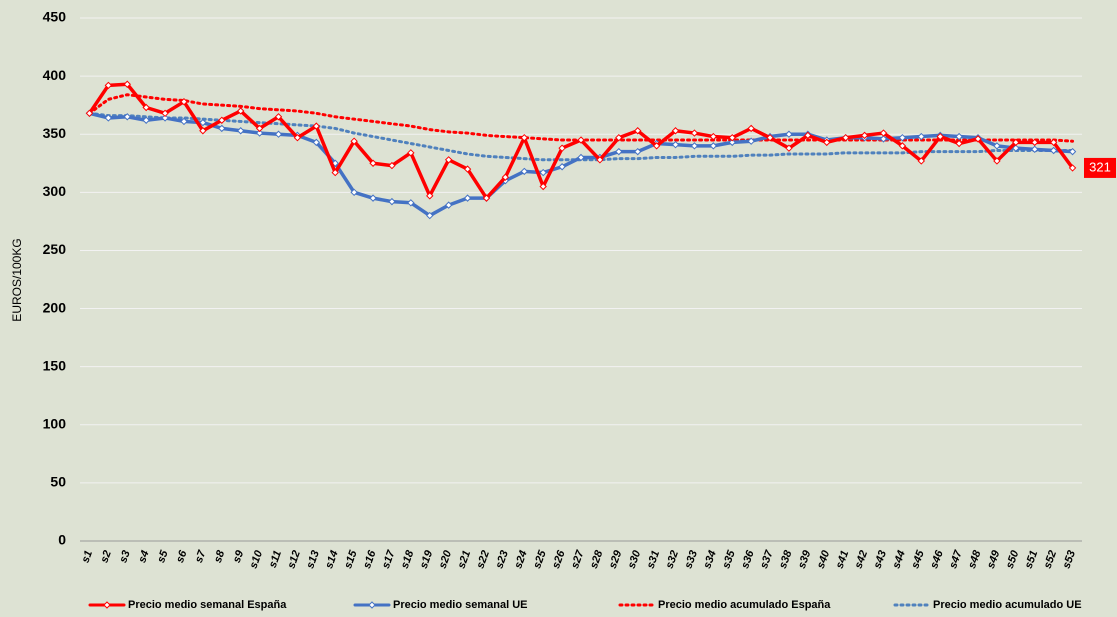 Image resolution: width=1117 pixels, height=617 pixels. I want to click on x-tick-label: s51, so click(1032, 559).